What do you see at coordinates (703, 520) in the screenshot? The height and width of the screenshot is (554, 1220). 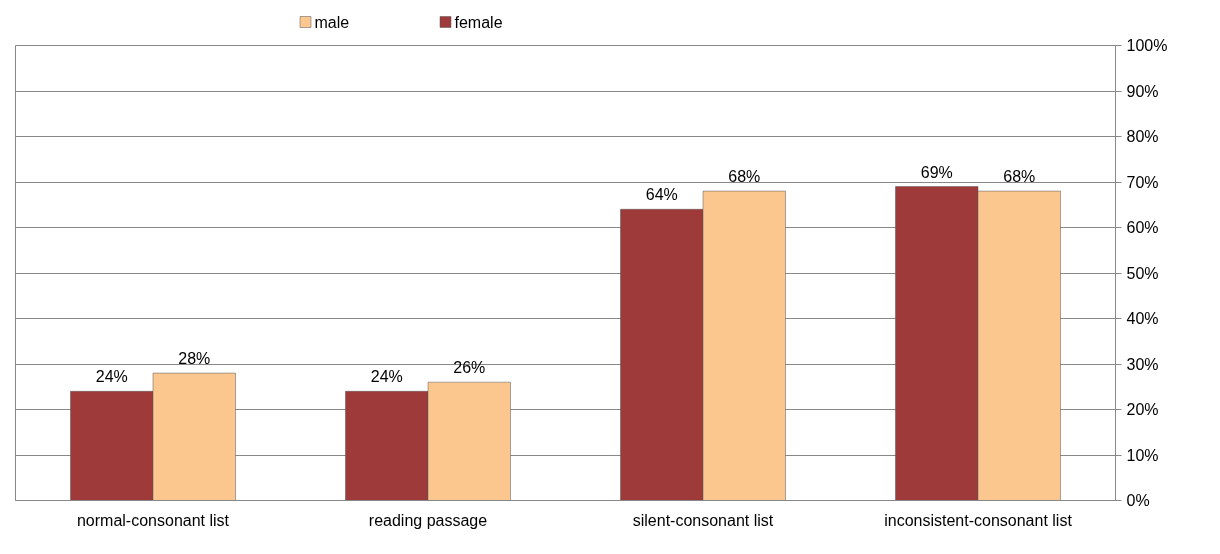 I see `x-tick-label: silent-consonant list` at bounding box center [703, 520].